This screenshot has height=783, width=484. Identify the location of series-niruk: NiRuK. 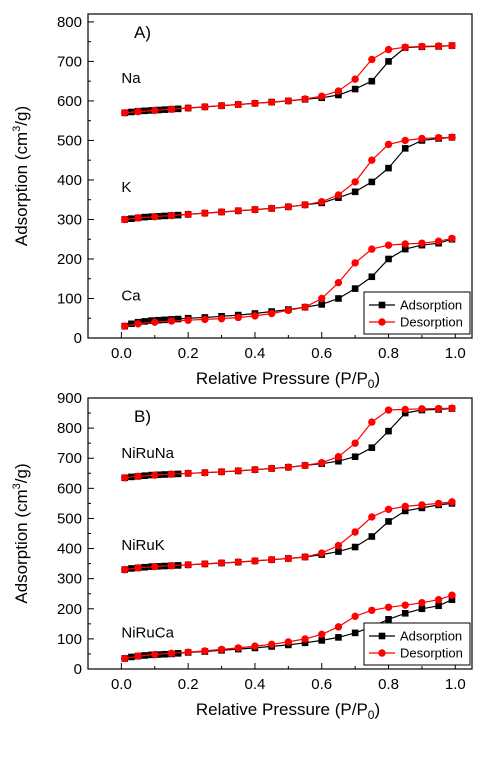
(288, 536).